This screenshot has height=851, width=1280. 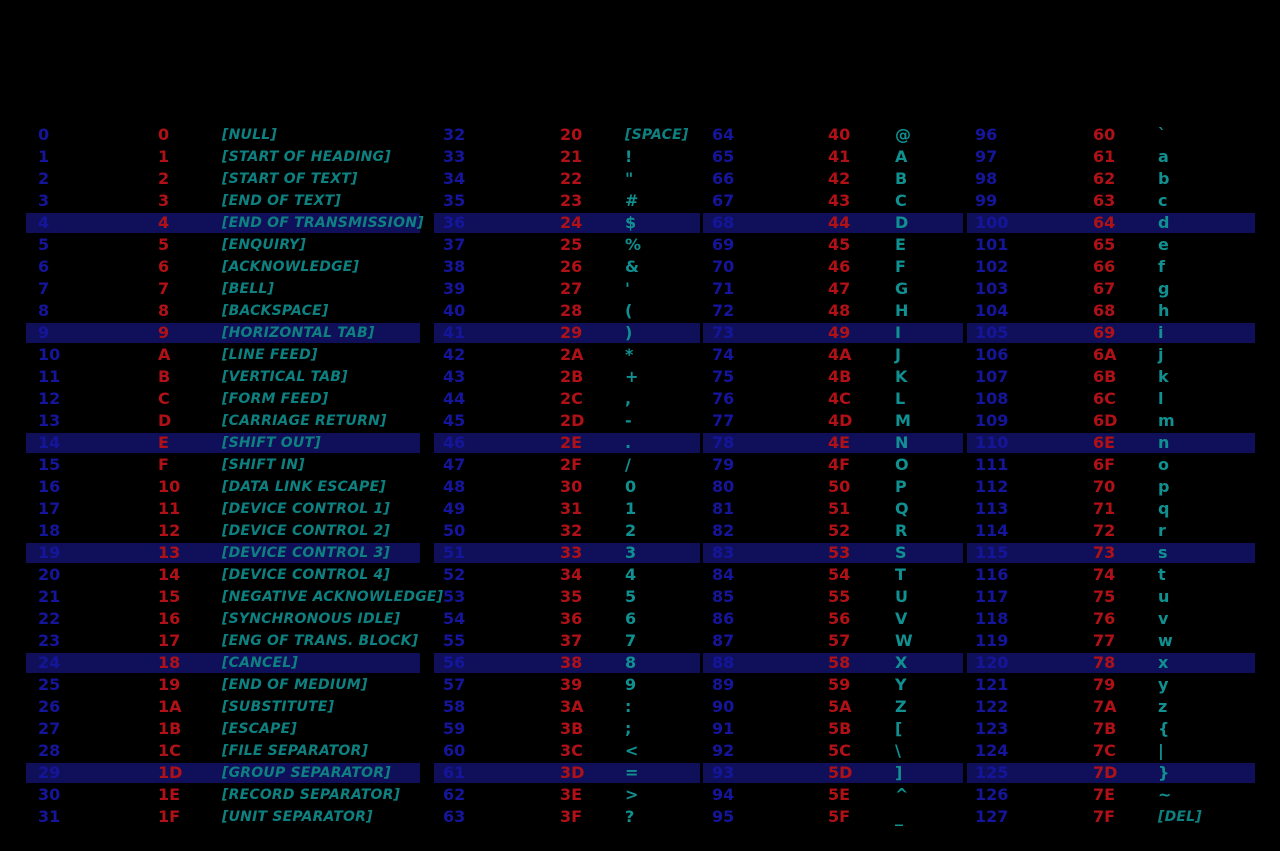 What do you see at coordinates (223, 641) in the screenshot?
I see `table-row: 23 17 [ENG OF TRANS. BLOCK]` at bounding box center [223, 641].